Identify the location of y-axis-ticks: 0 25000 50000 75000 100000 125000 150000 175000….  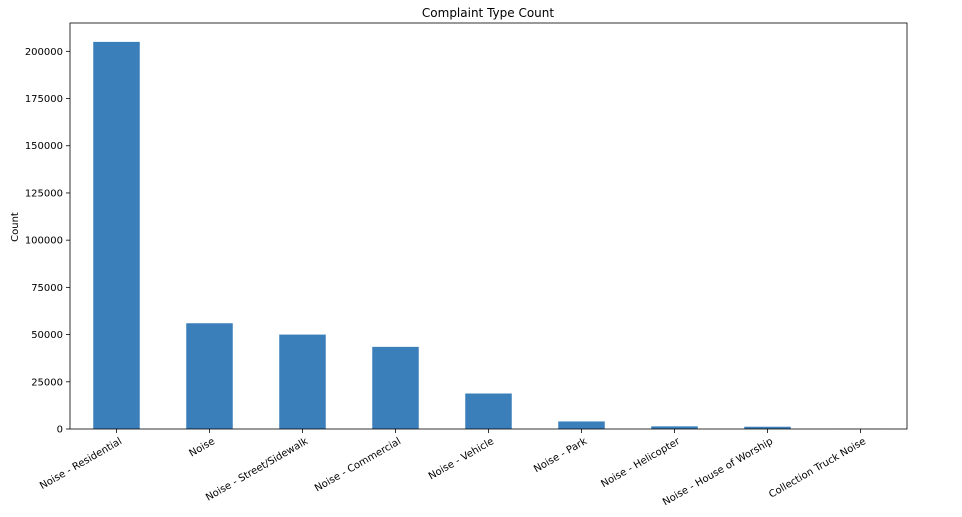
(47, 241).